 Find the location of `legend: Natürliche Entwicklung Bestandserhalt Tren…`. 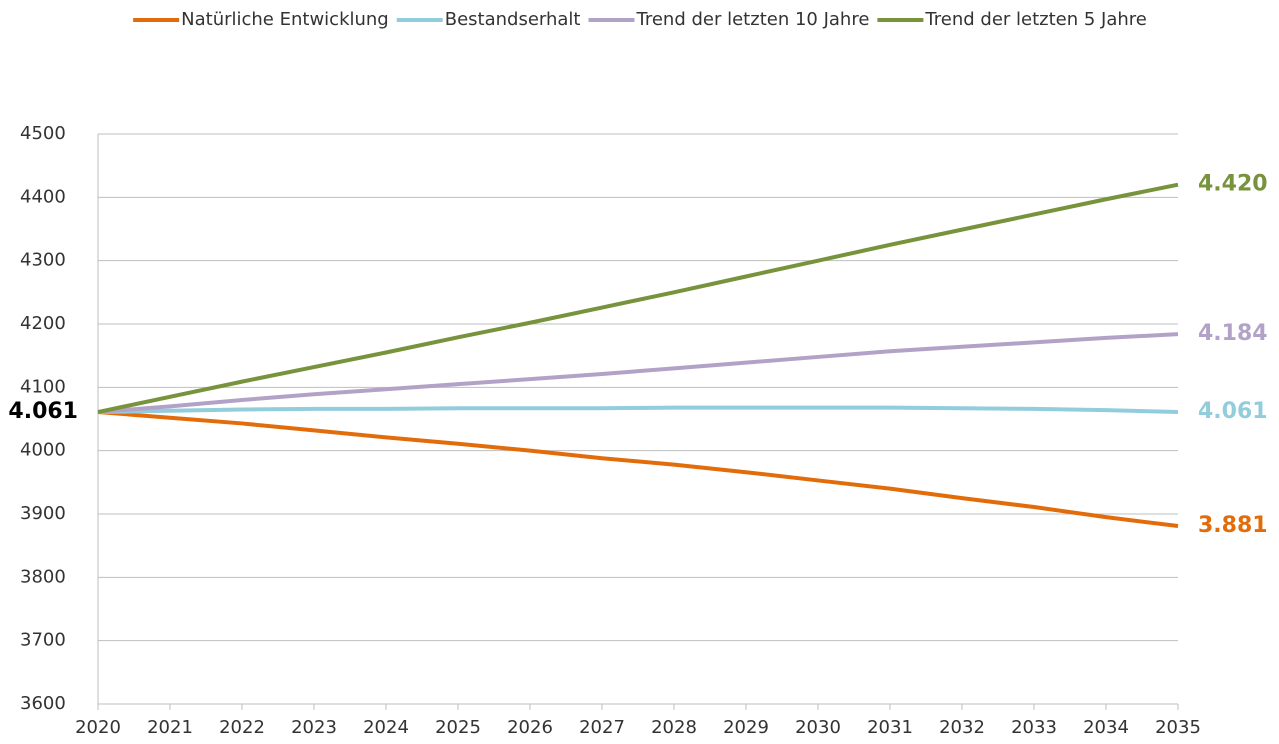

legend: Natürliche Entwicklung Bestandserhalt Tren… is located at coordinates (640, 19).